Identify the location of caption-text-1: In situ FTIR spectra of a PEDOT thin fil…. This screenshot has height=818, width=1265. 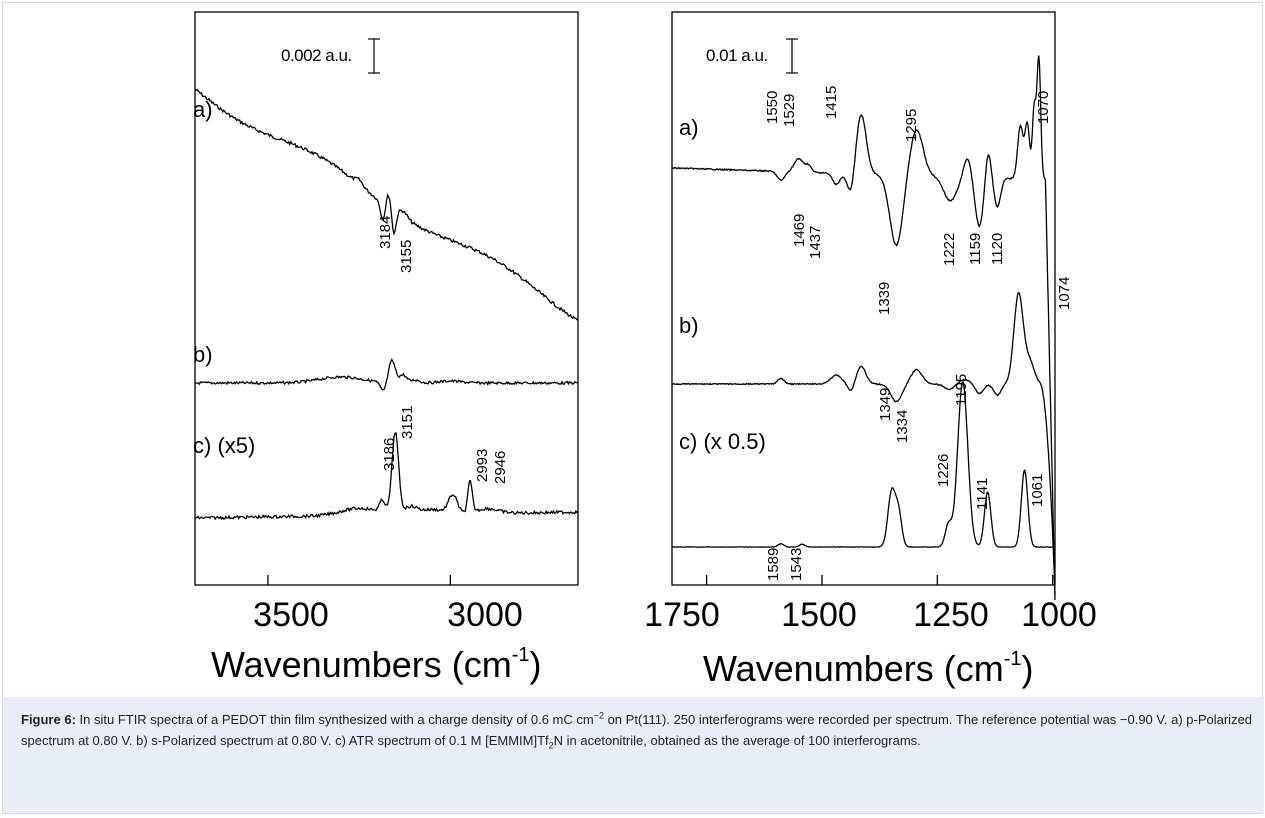
(334, 719).